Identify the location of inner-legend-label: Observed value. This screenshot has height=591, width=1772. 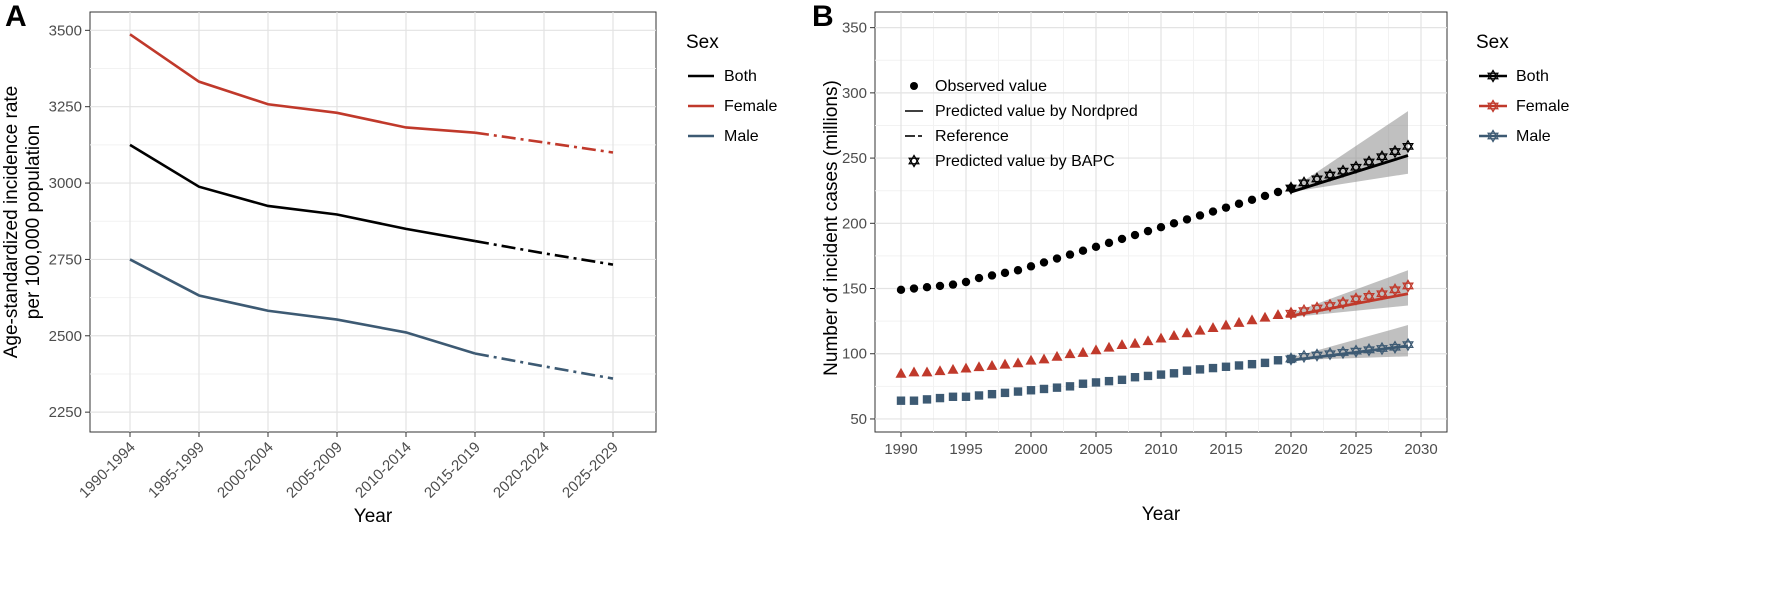
(991, 86).